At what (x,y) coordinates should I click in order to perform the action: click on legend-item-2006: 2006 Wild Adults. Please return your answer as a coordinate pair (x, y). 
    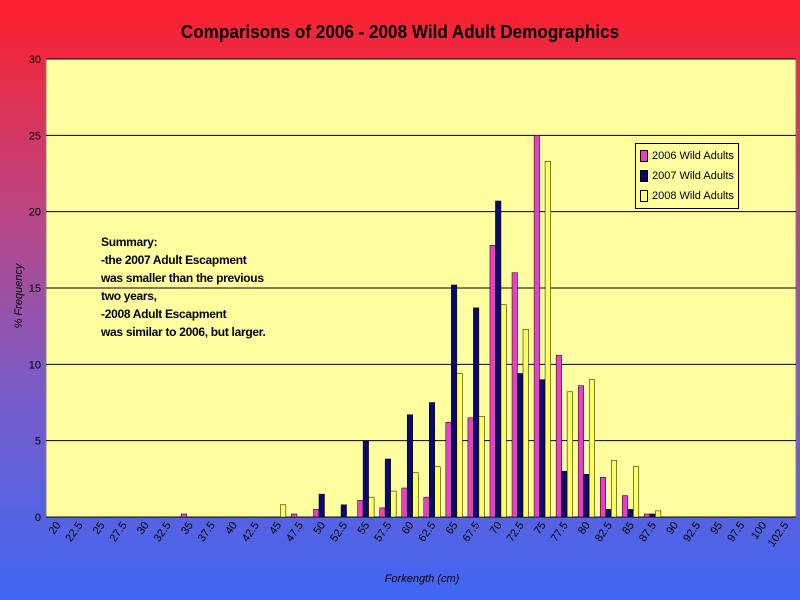
    Looking at the image, I should click on (687, 156).